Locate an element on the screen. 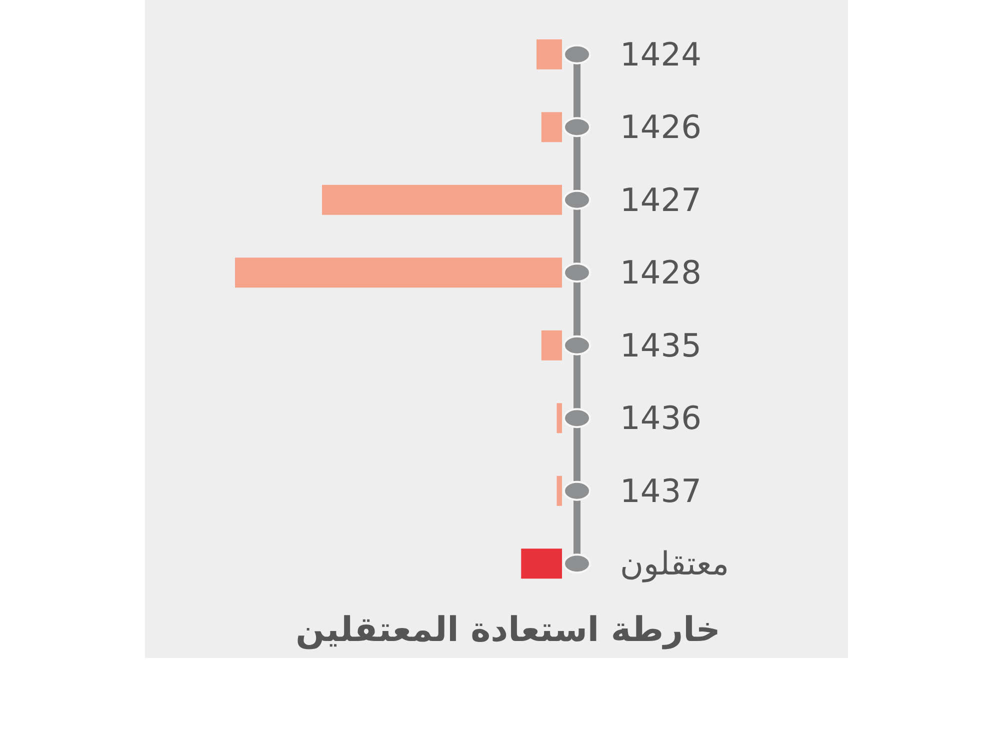 This screenshot has height=750, width=1000. title: خارطة استعادة المعتقلين is located at coordinates (508, 630).